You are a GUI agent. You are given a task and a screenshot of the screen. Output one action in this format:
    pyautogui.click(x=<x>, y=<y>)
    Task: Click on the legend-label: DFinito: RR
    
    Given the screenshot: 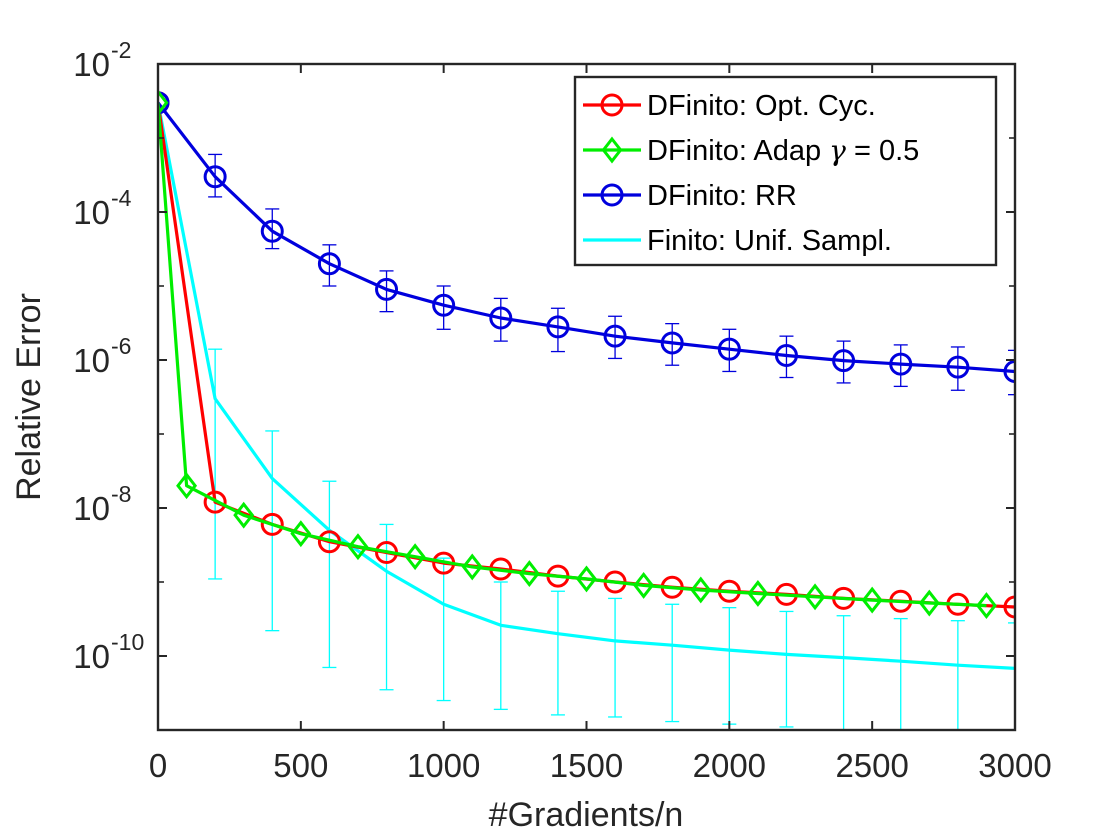 What is the action you would take?
    pyautogui.click(x=722, y=196)
    